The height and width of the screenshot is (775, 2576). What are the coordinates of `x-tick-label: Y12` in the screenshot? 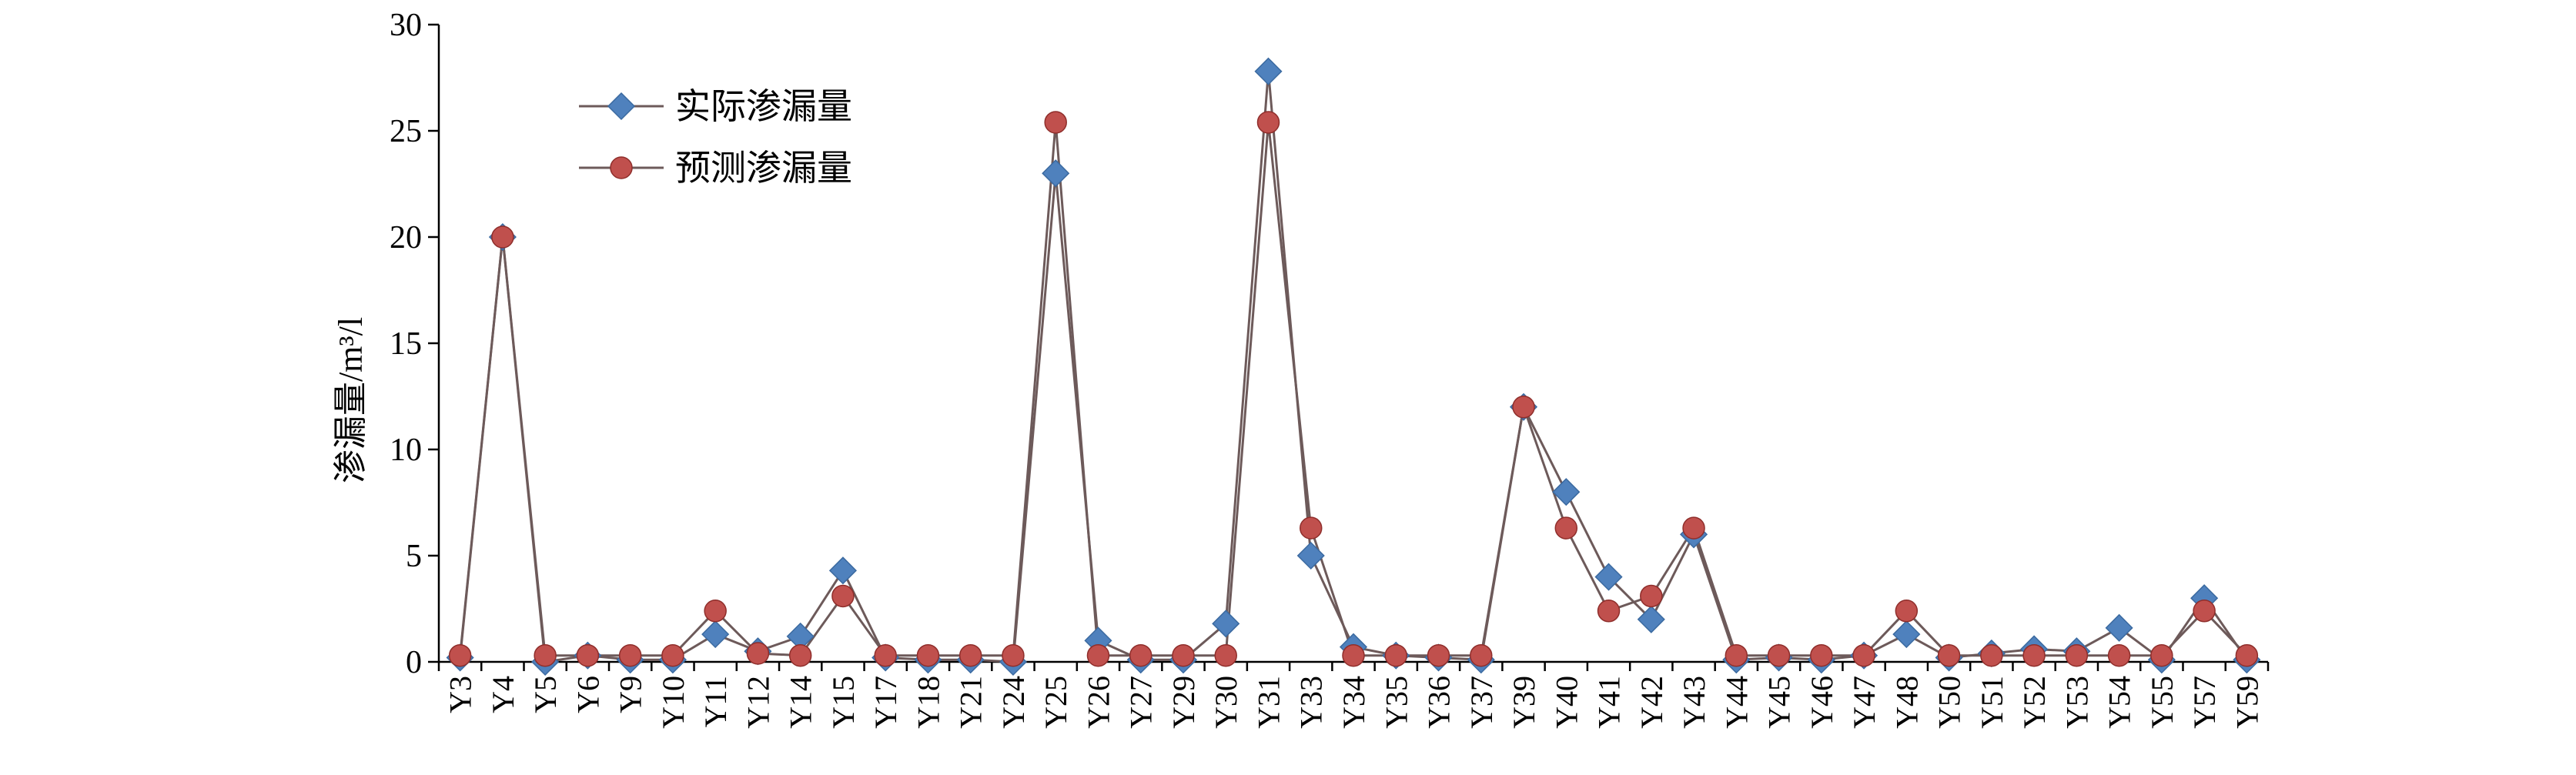 It's located at (758, 702).